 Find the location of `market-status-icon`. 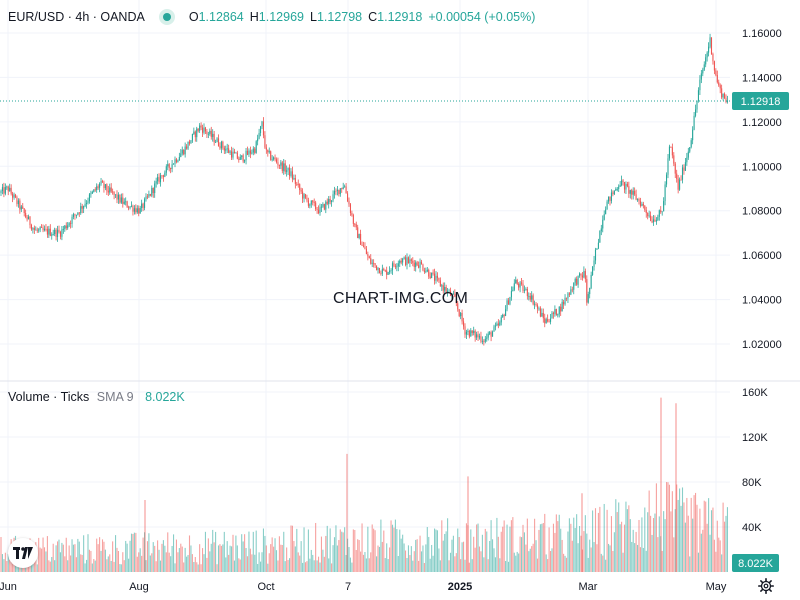

market-status-icon is located at coordinates (166, 17).